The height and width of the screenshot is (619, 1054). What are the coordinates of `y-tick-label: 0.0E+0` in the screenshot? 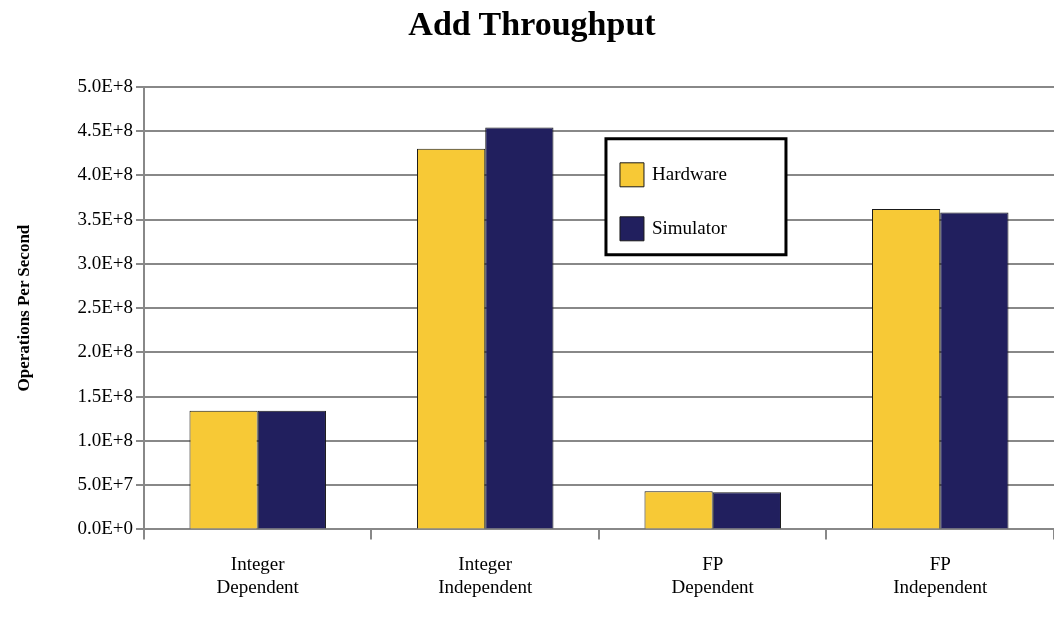 It's located at (105, 528).